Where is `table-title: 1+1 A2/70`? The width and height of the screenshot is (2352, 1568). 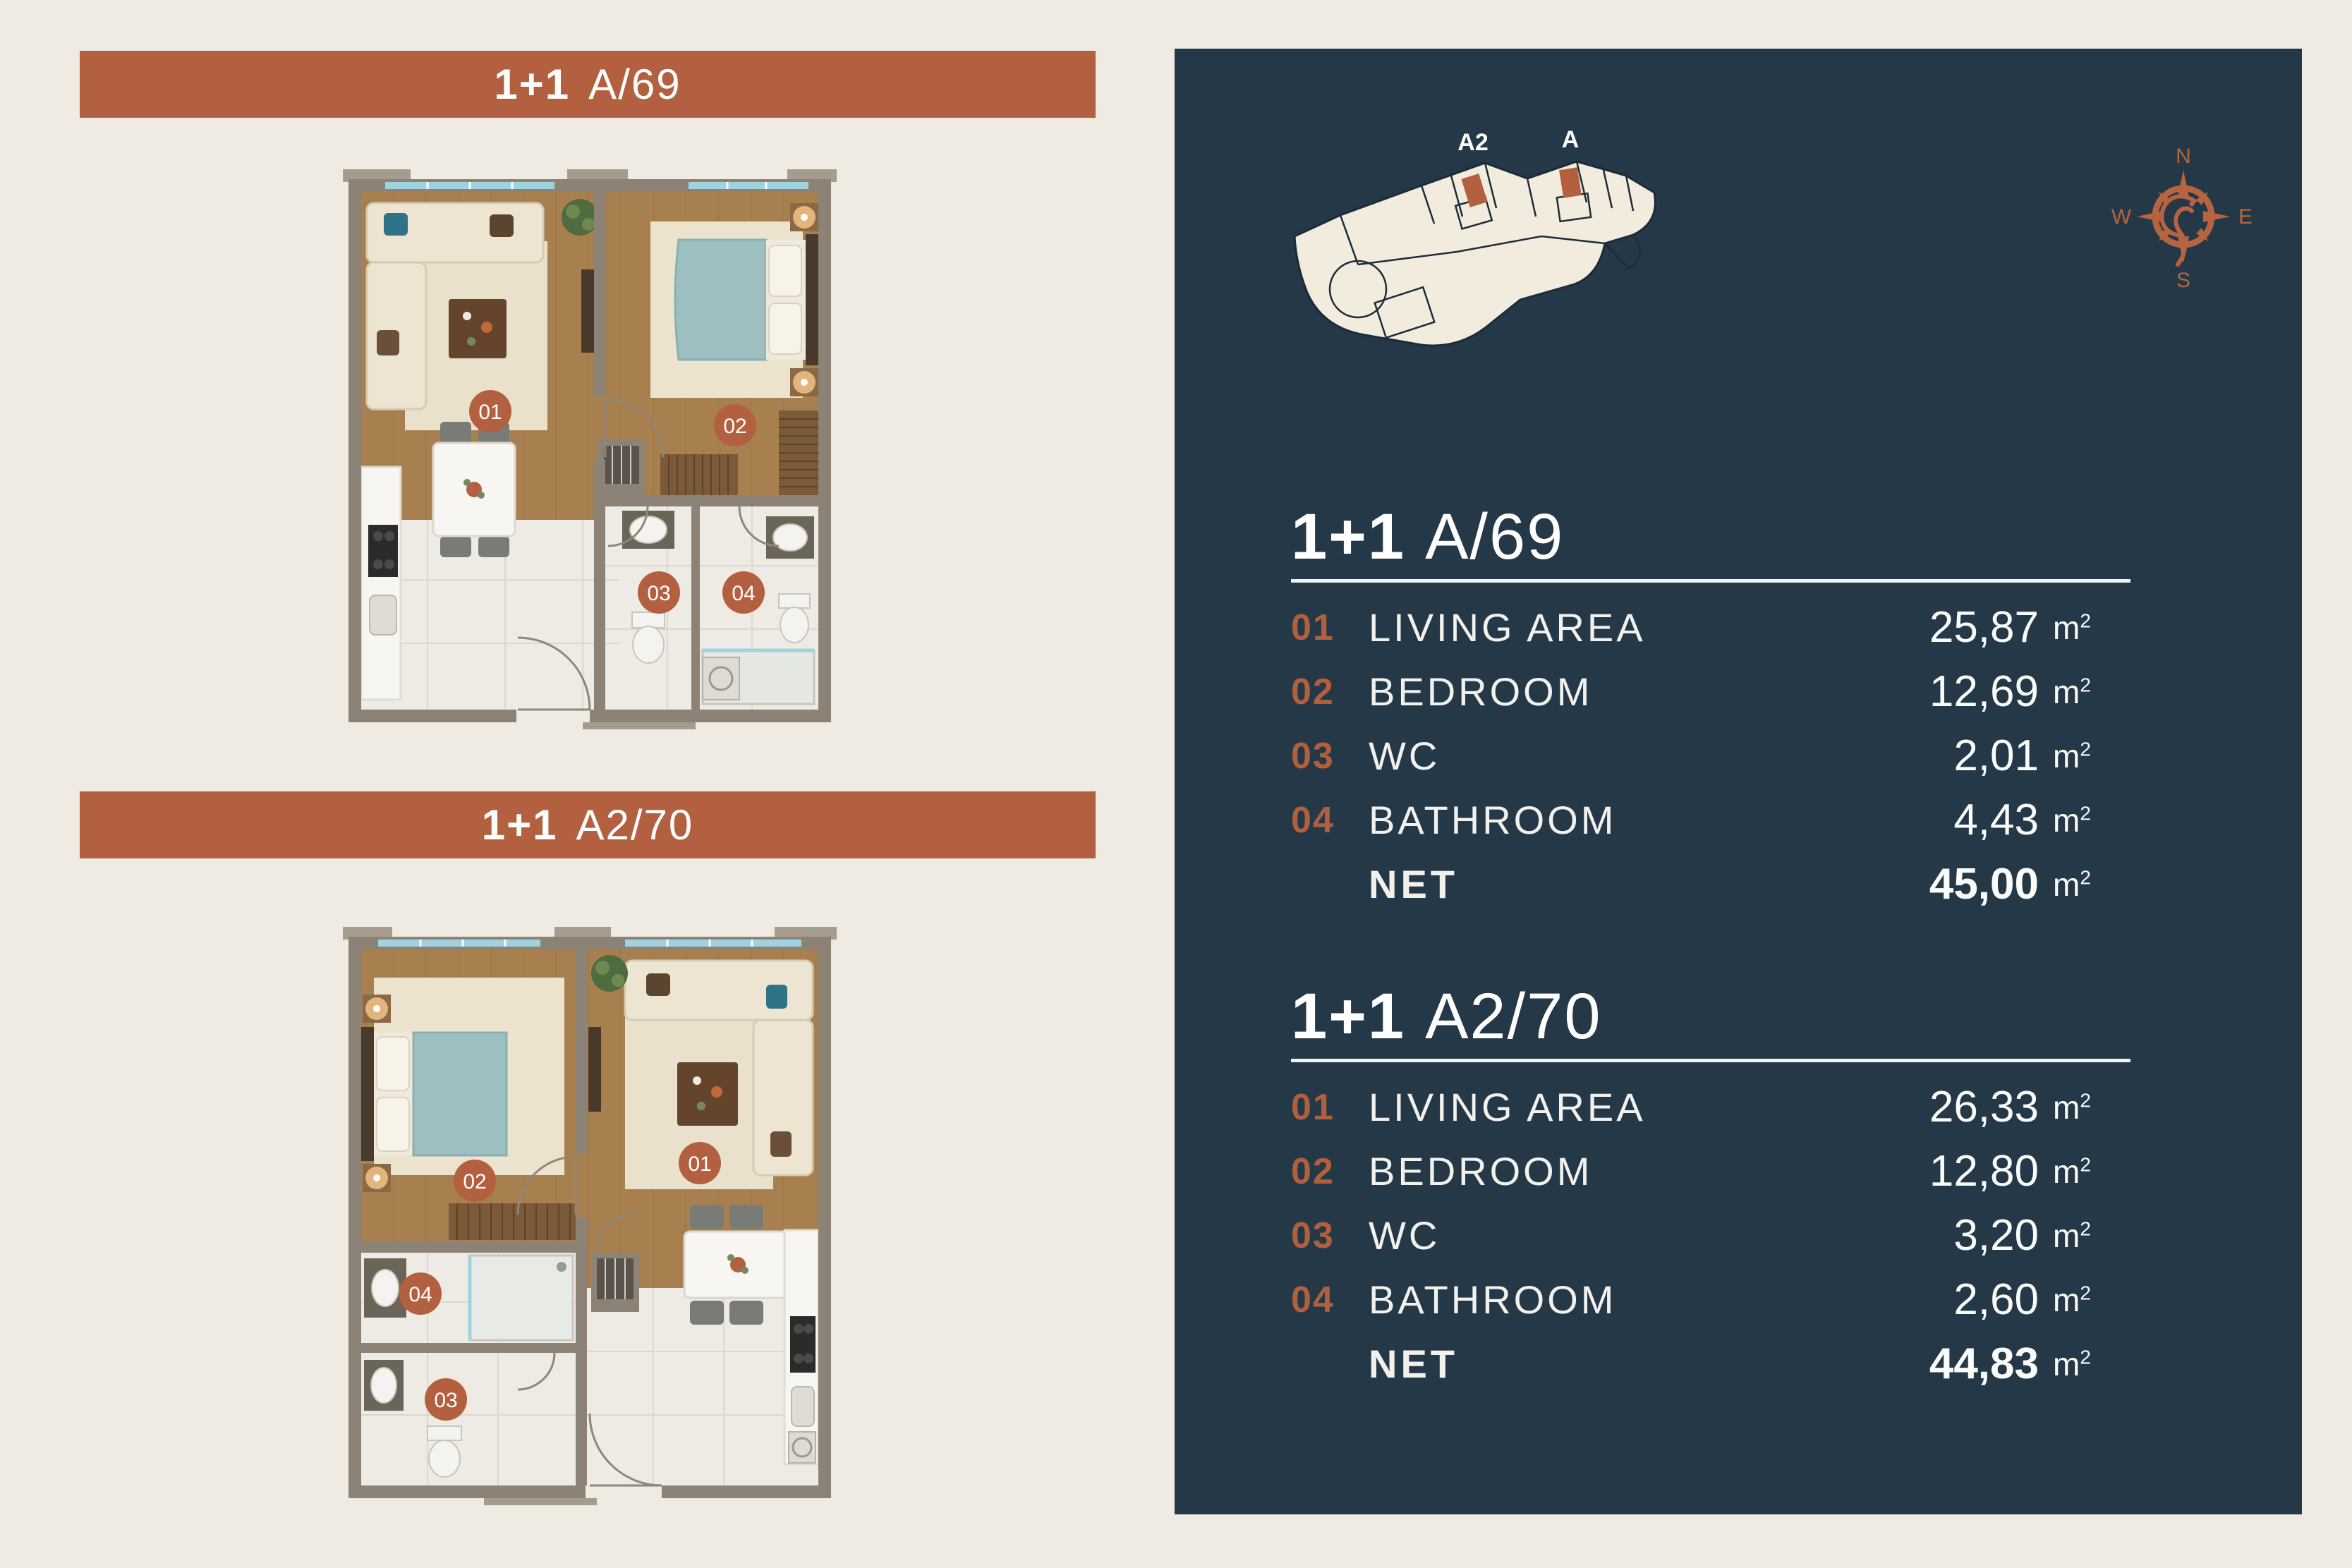 table-title: 1+1 A2/70 is located at coordinates (1710, 1016).